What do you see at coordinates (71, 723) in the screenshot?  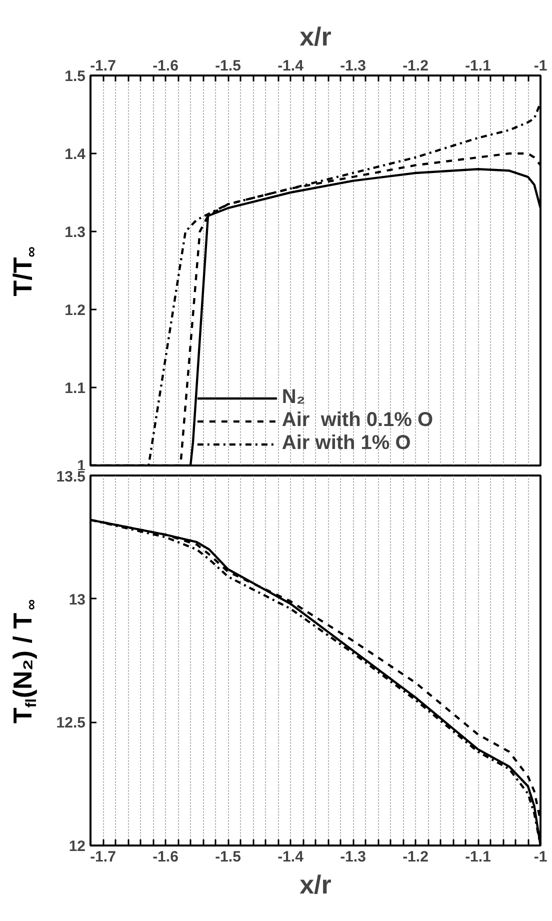 I see `y-tick-label: 12.5` at bounding box center [71, 723].